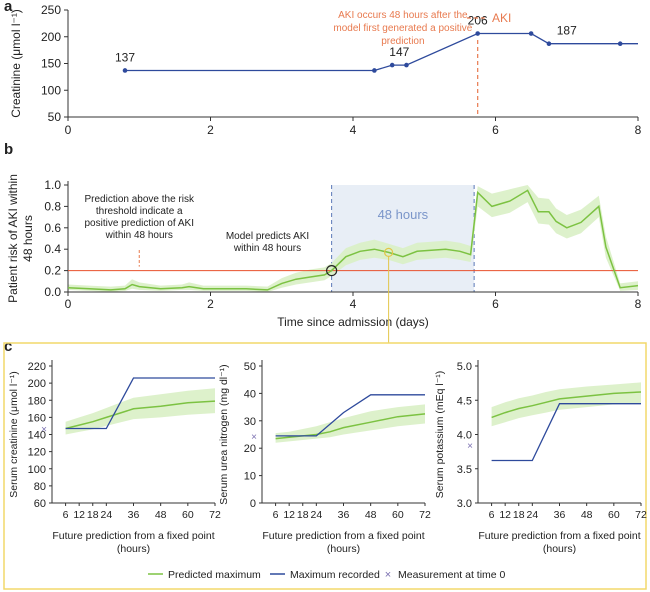 Image resolution: width=650 pixels, height=592 pixels. What do you see at coordinates (250, 367) in the screenshot?
I see `c2-y-tick-label: 50` at bounding box center [250, 367].